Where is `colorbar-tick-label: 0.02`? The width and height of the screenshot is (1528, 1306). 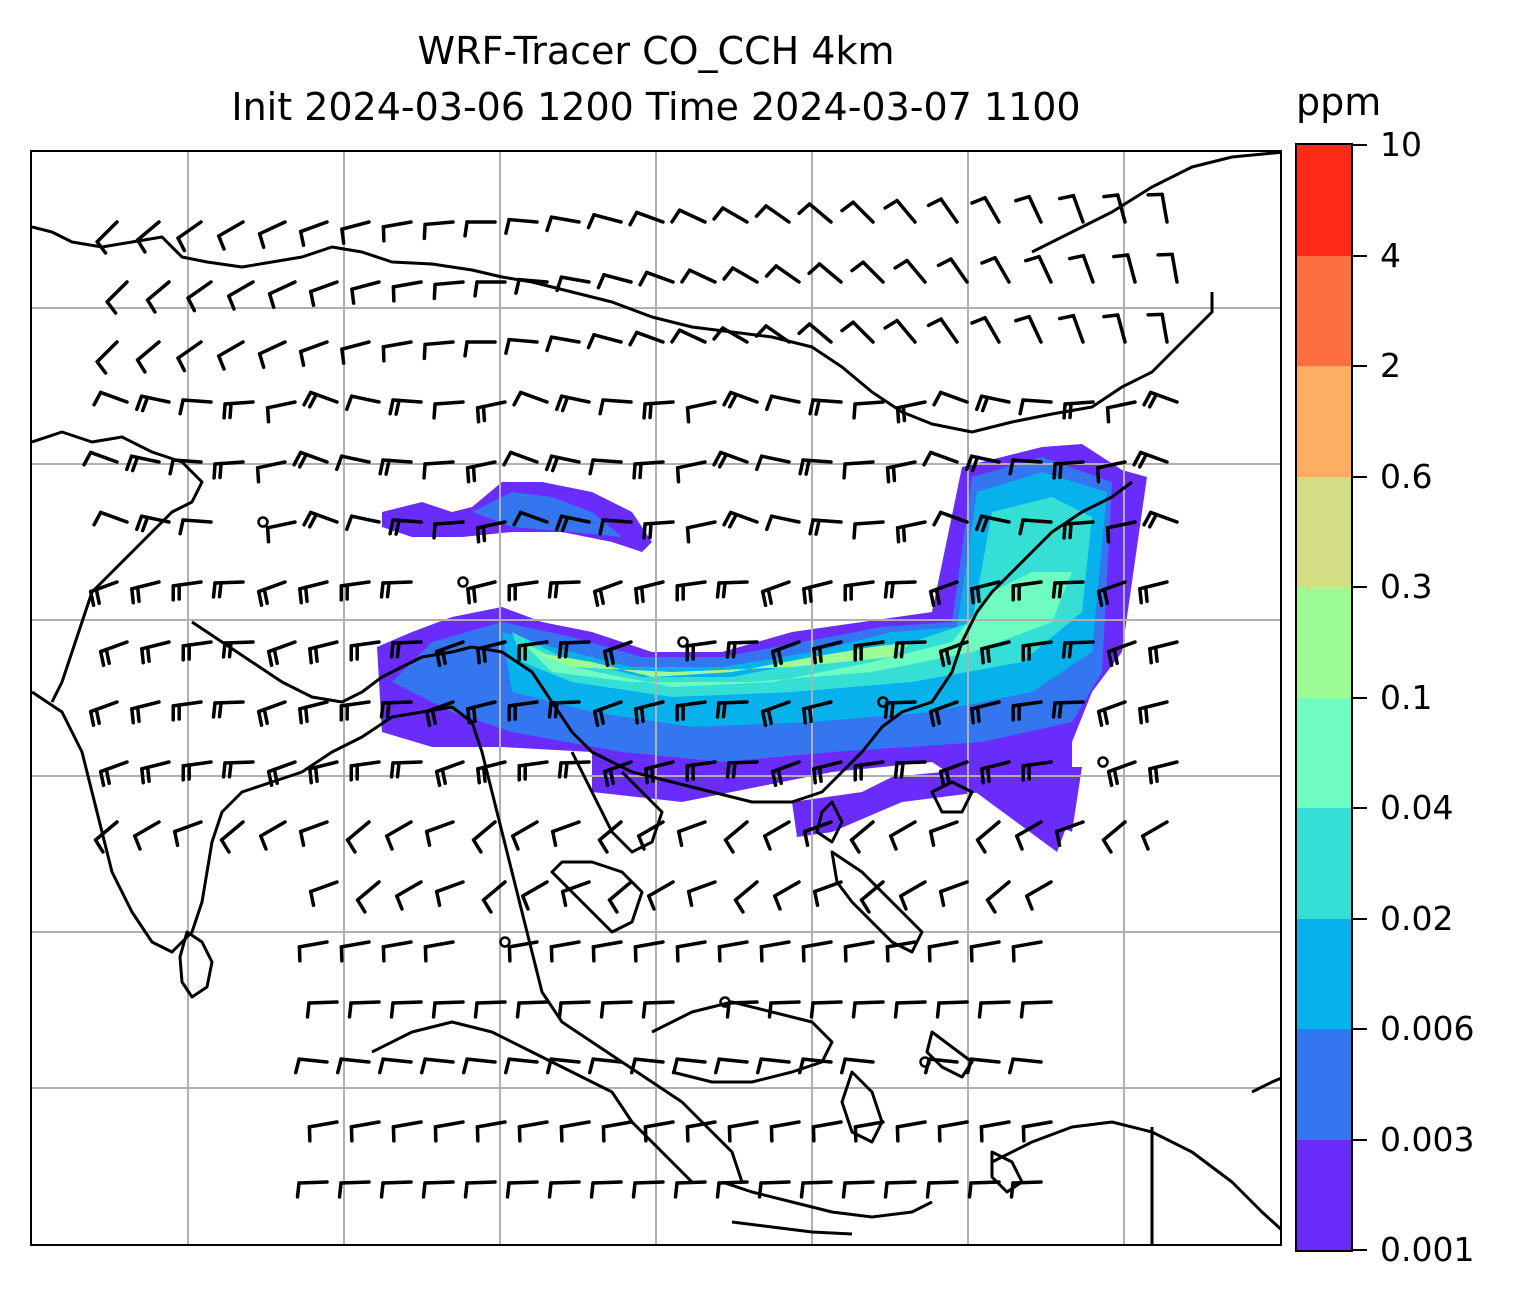
colorbar-tick-label: 0.02 is located at coordinates (1417, 918).